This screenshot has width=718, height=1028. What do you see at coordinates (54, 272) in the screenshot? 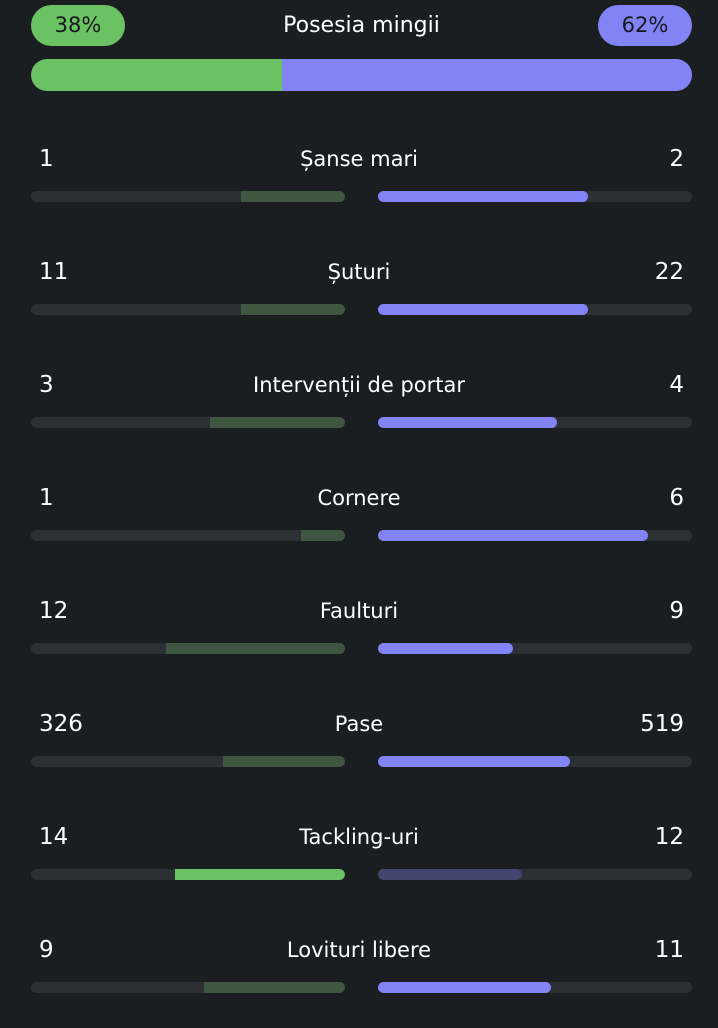
I see `stat-home-value: 11` at bounding box center [54, 272].